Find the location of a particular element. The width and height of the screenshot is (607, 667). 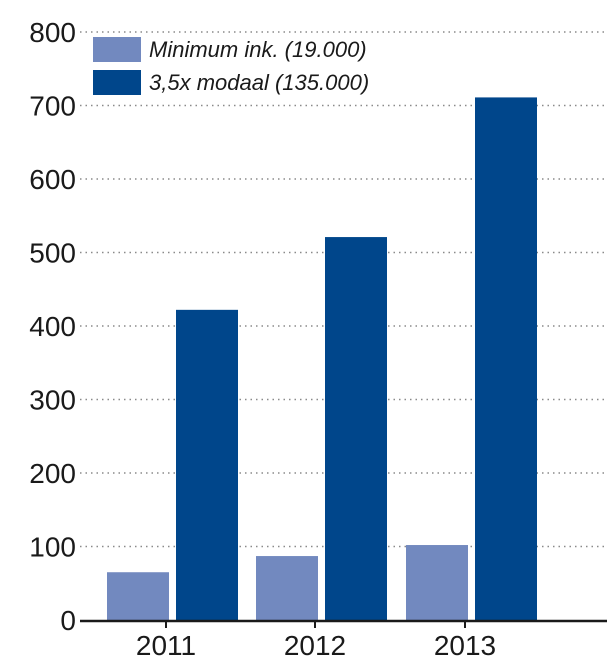

bar-modaal-2012 is located at coordinates (356, 428).